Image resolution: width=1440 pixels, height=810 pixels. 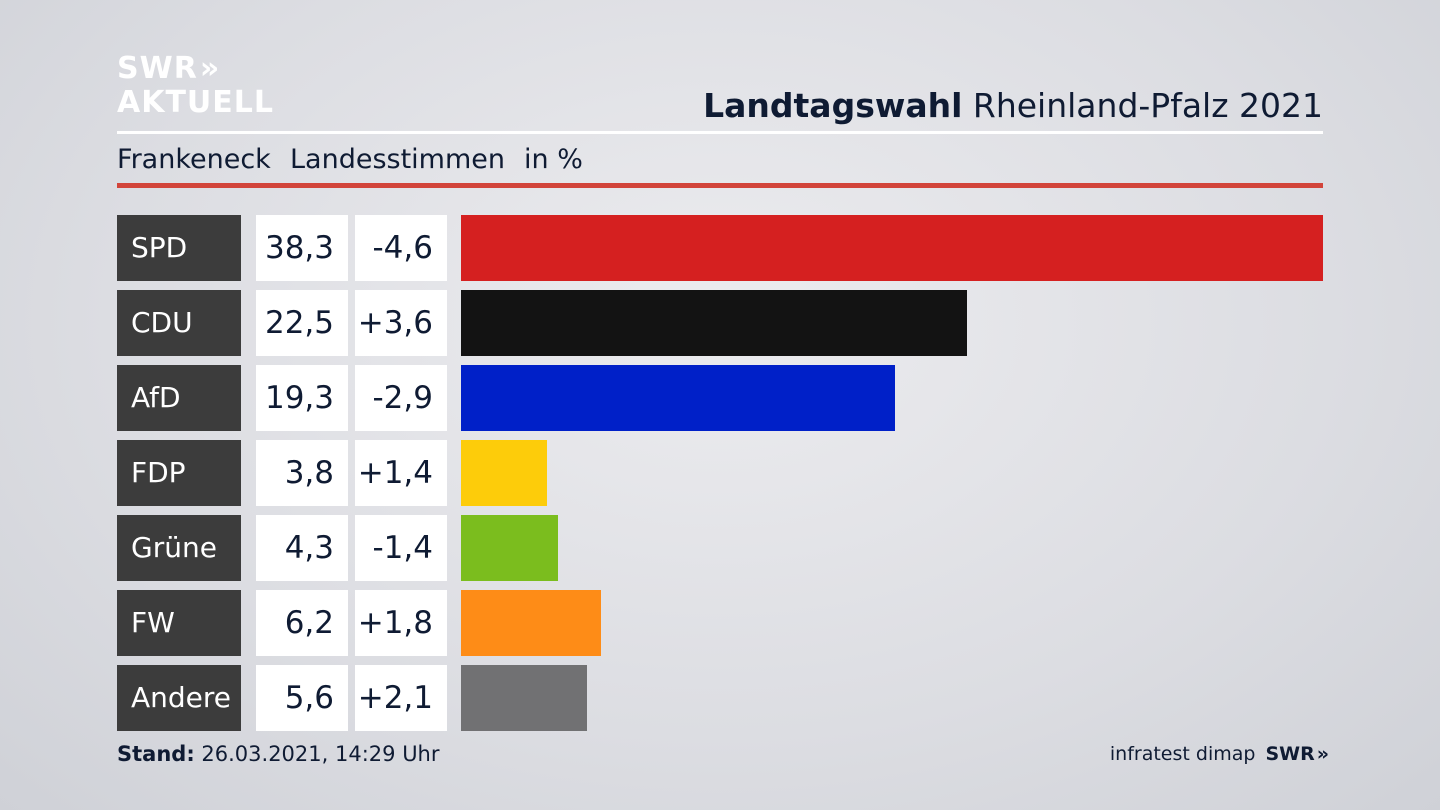 I want to click on source-text: infratest dimap, so click(x=1182, y=754).